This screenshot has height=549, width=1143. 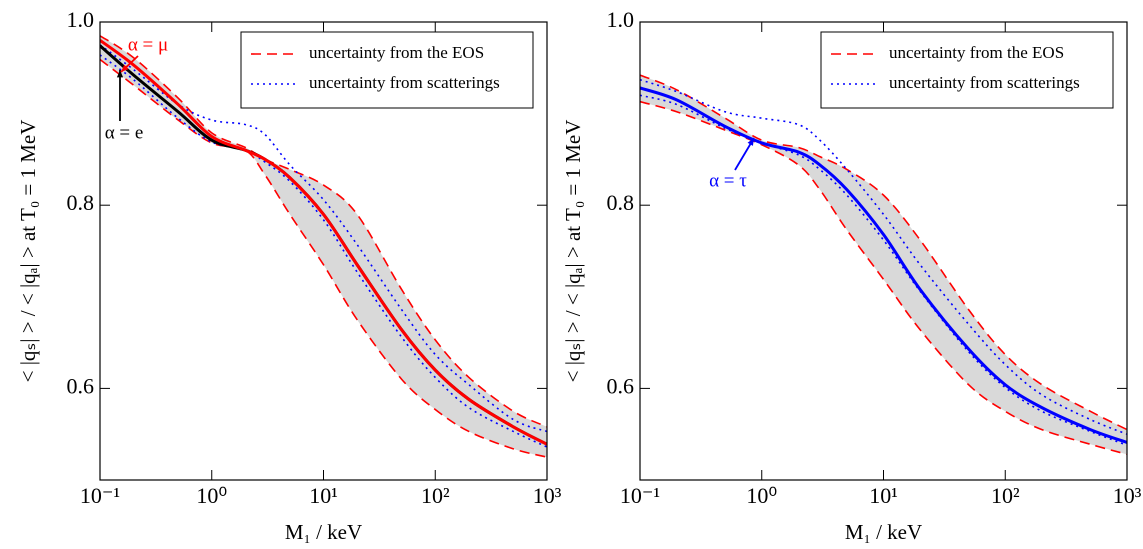 What do you see at coordinates (728, 180) in the screenshot?
I see `annotation: α = τ` at bounding box center [728, 180].